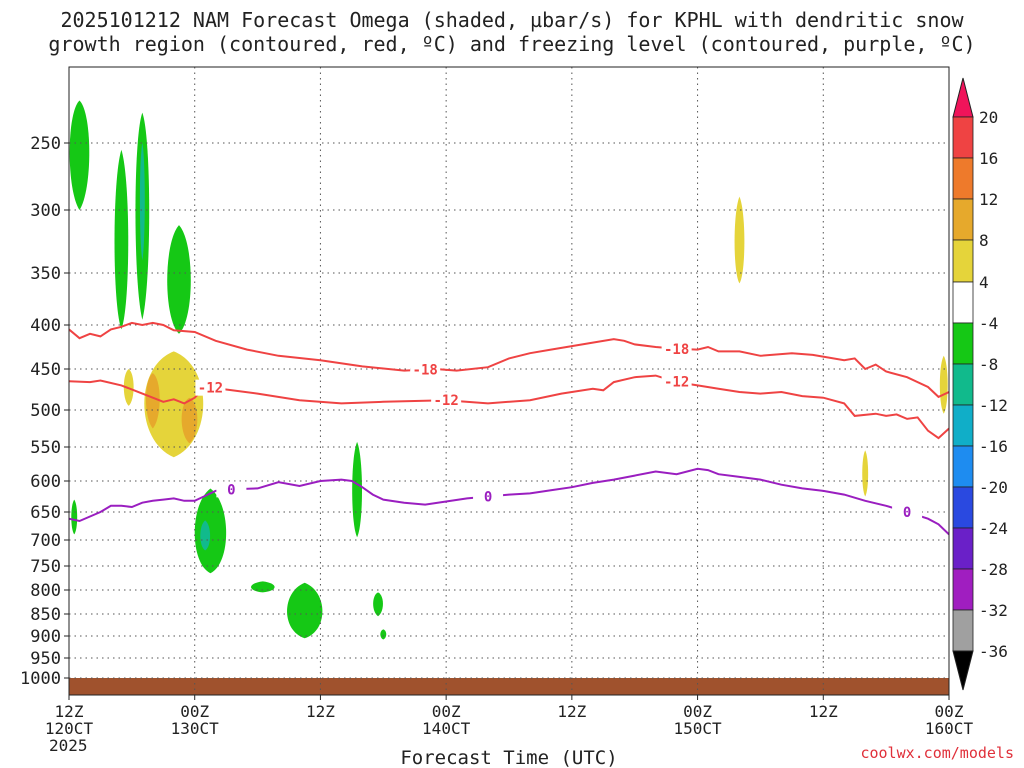  Describe the element at coordinates (45, 591) in the screenshot. I see `y-tick-label-800: 800` at that location.